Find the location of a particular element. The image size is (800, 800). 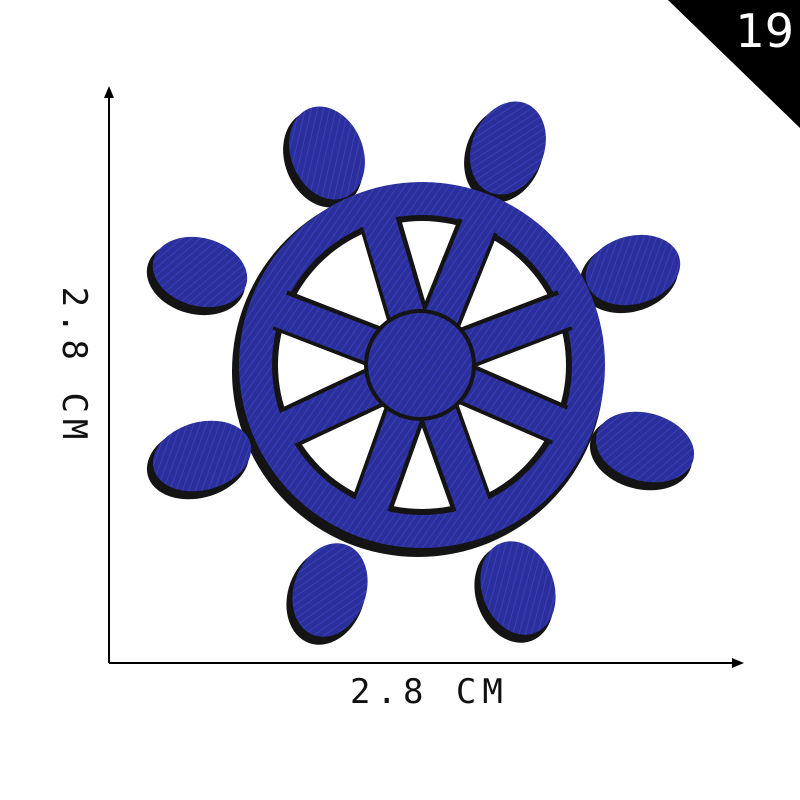

width-label: 2.8 CM is located at coordinates (429, 692).